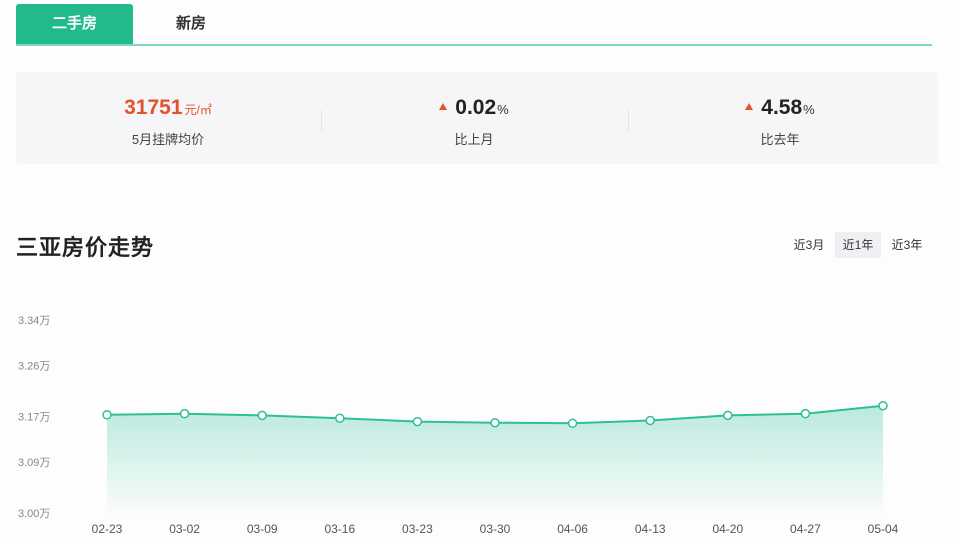  What do you see at coordinates (907, 245) in the screenshot?
I see `range-3-years-button: 近3年` at bounding box center [907, 245].